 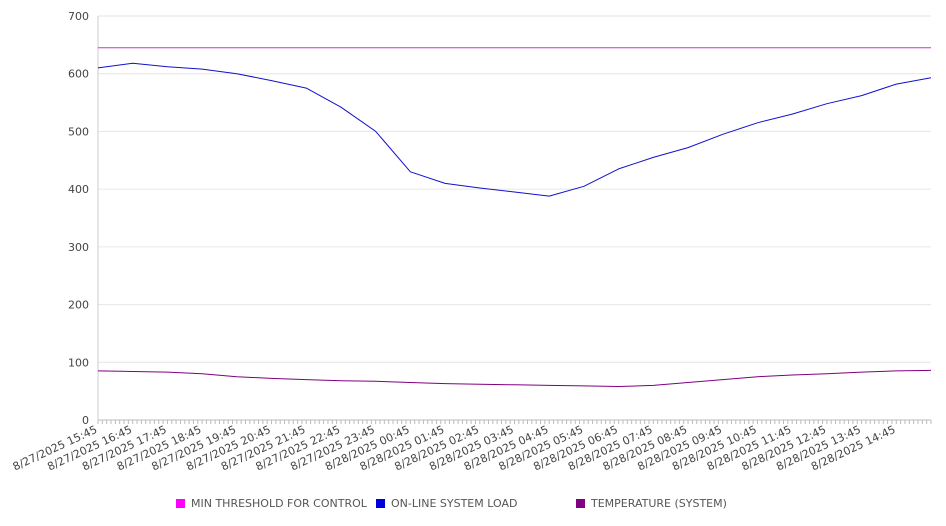 What do you see at coordinates (78, 131) in the screenshot?
I see `y-tick-label: 500` at bounding box center [78, 131].